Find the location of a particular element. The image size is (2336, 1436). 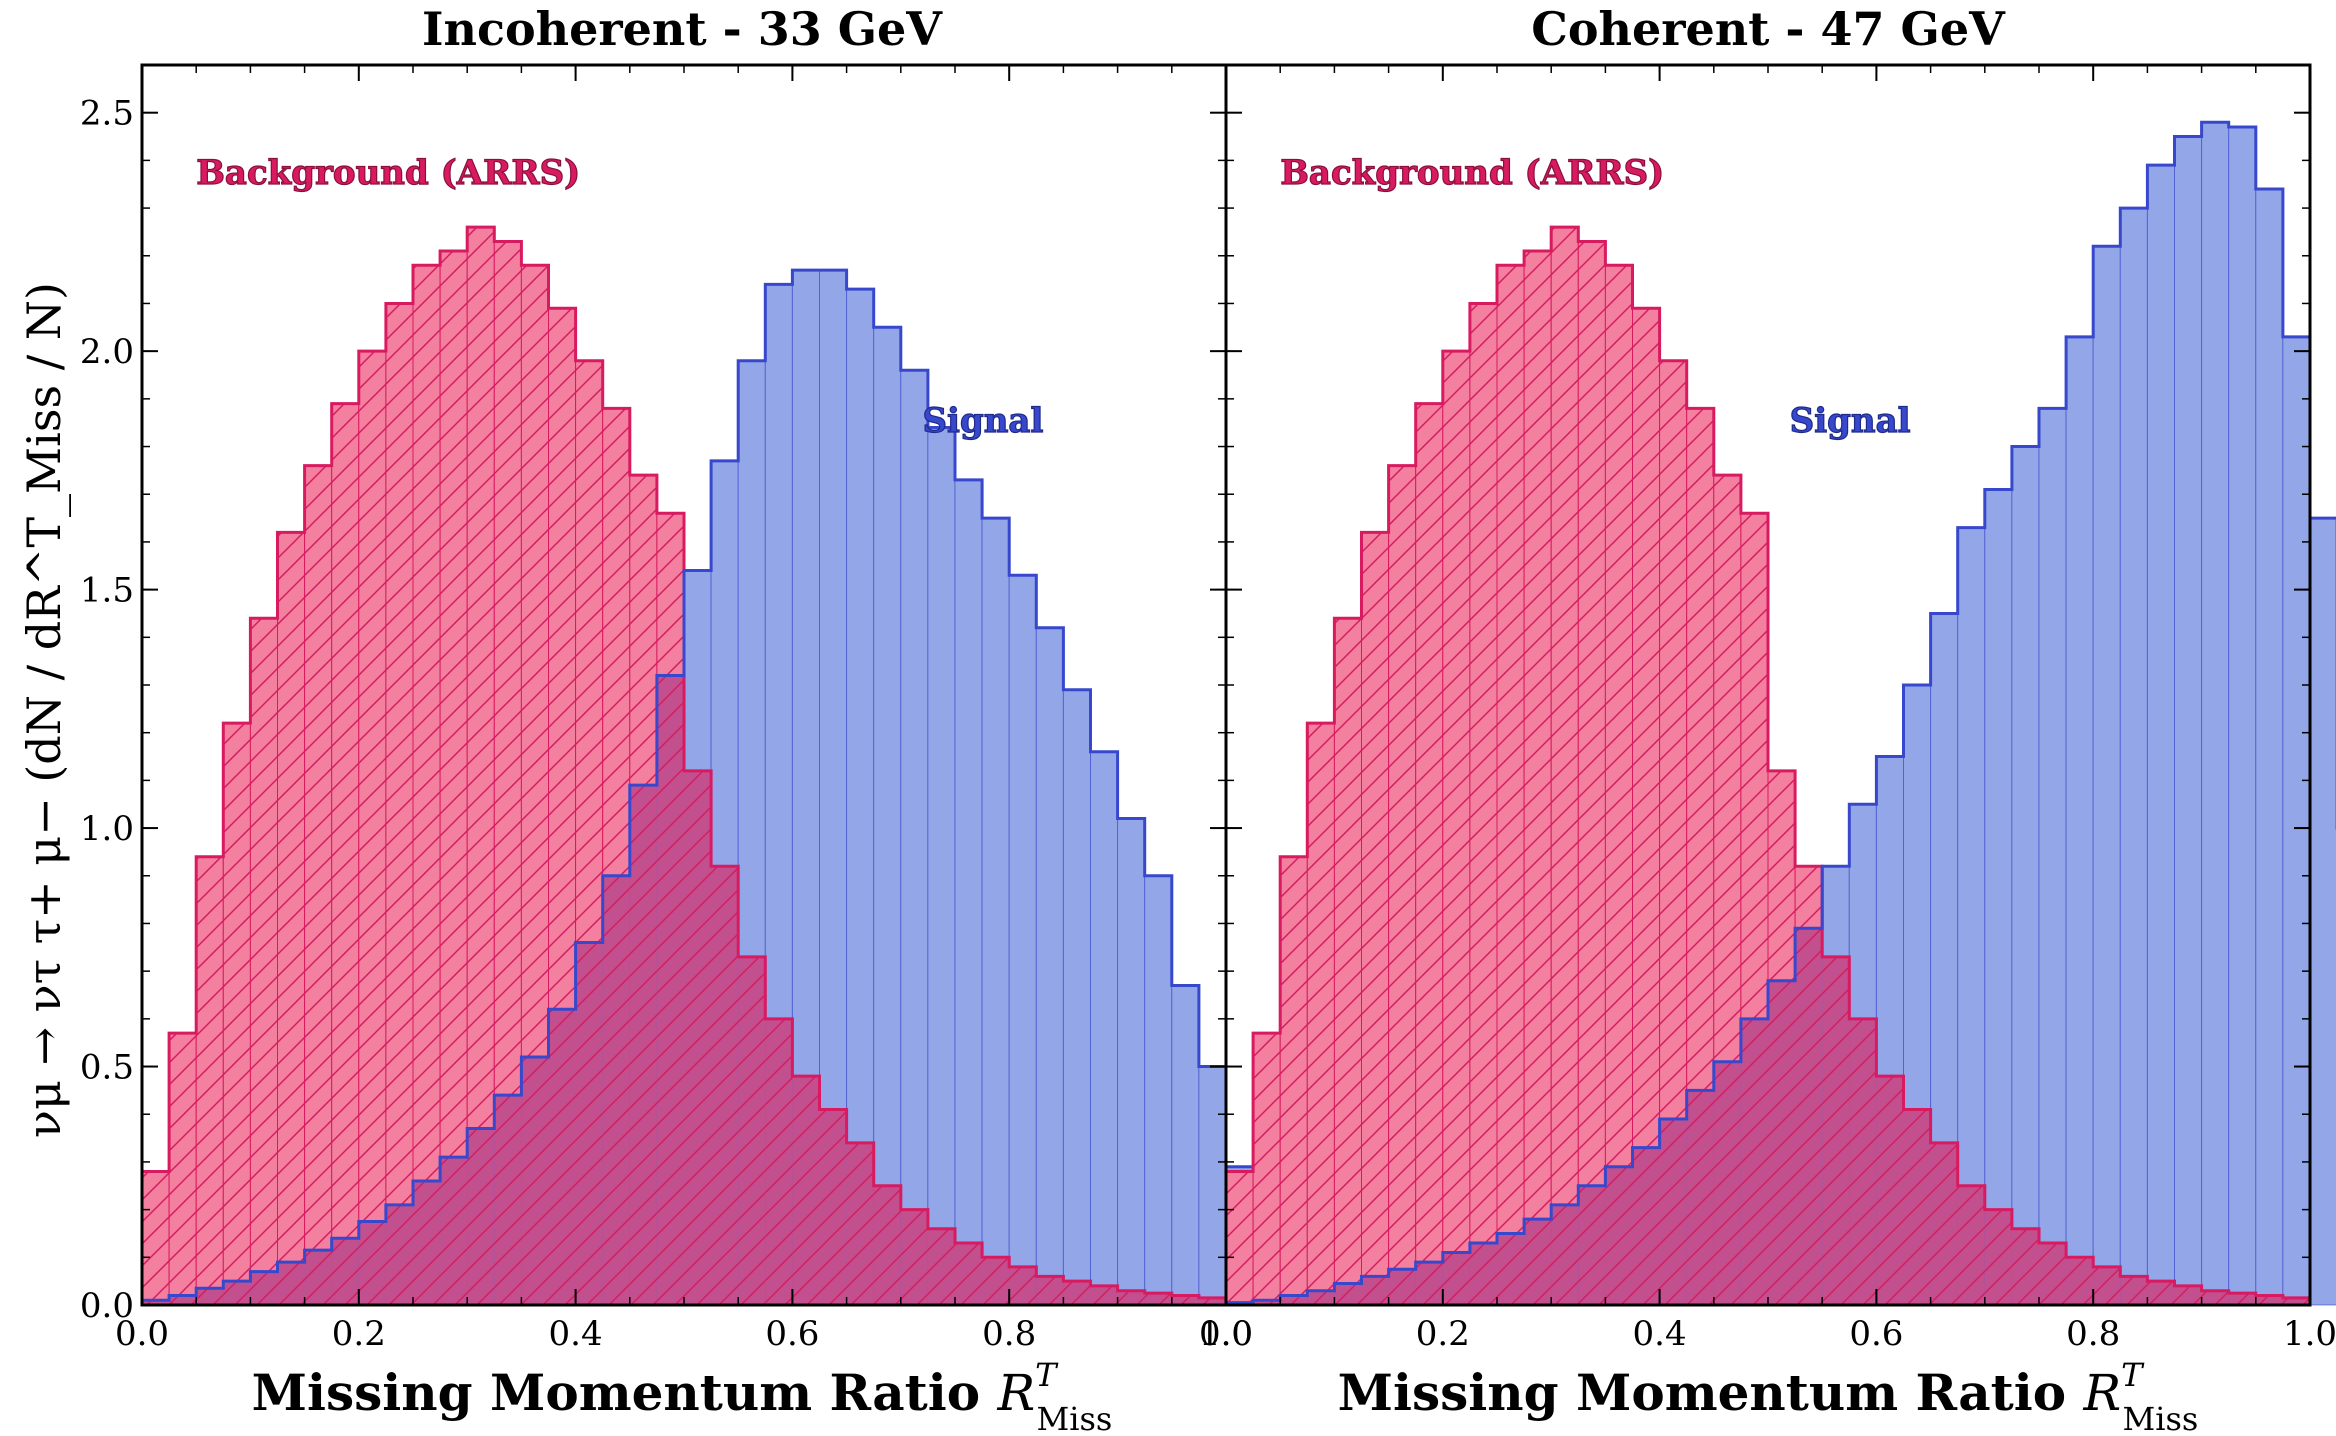

panel-title: Incoherent - 33 GeV is located at coordinates (682, 29).